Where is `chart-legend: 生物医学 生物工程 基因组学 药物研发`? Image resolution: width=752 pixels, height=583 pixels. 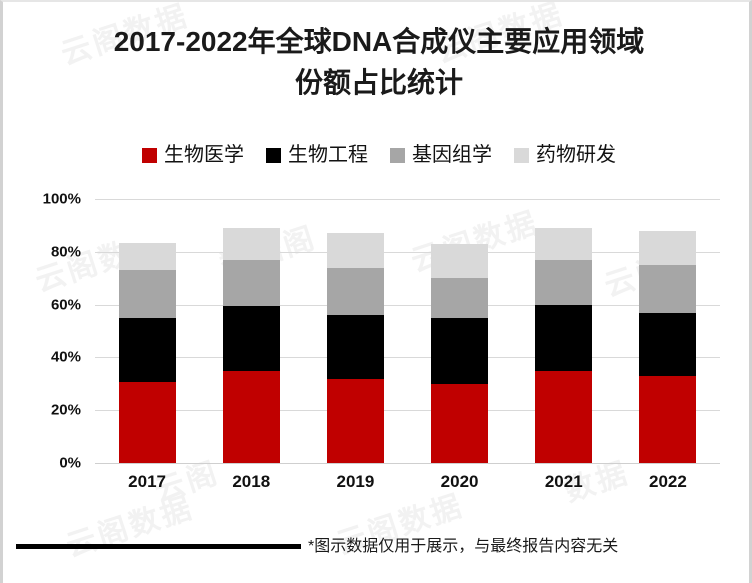 chart-legend: 生物医学 生物工程 基因组学 药物研发 is located at coordinates (376, 155).